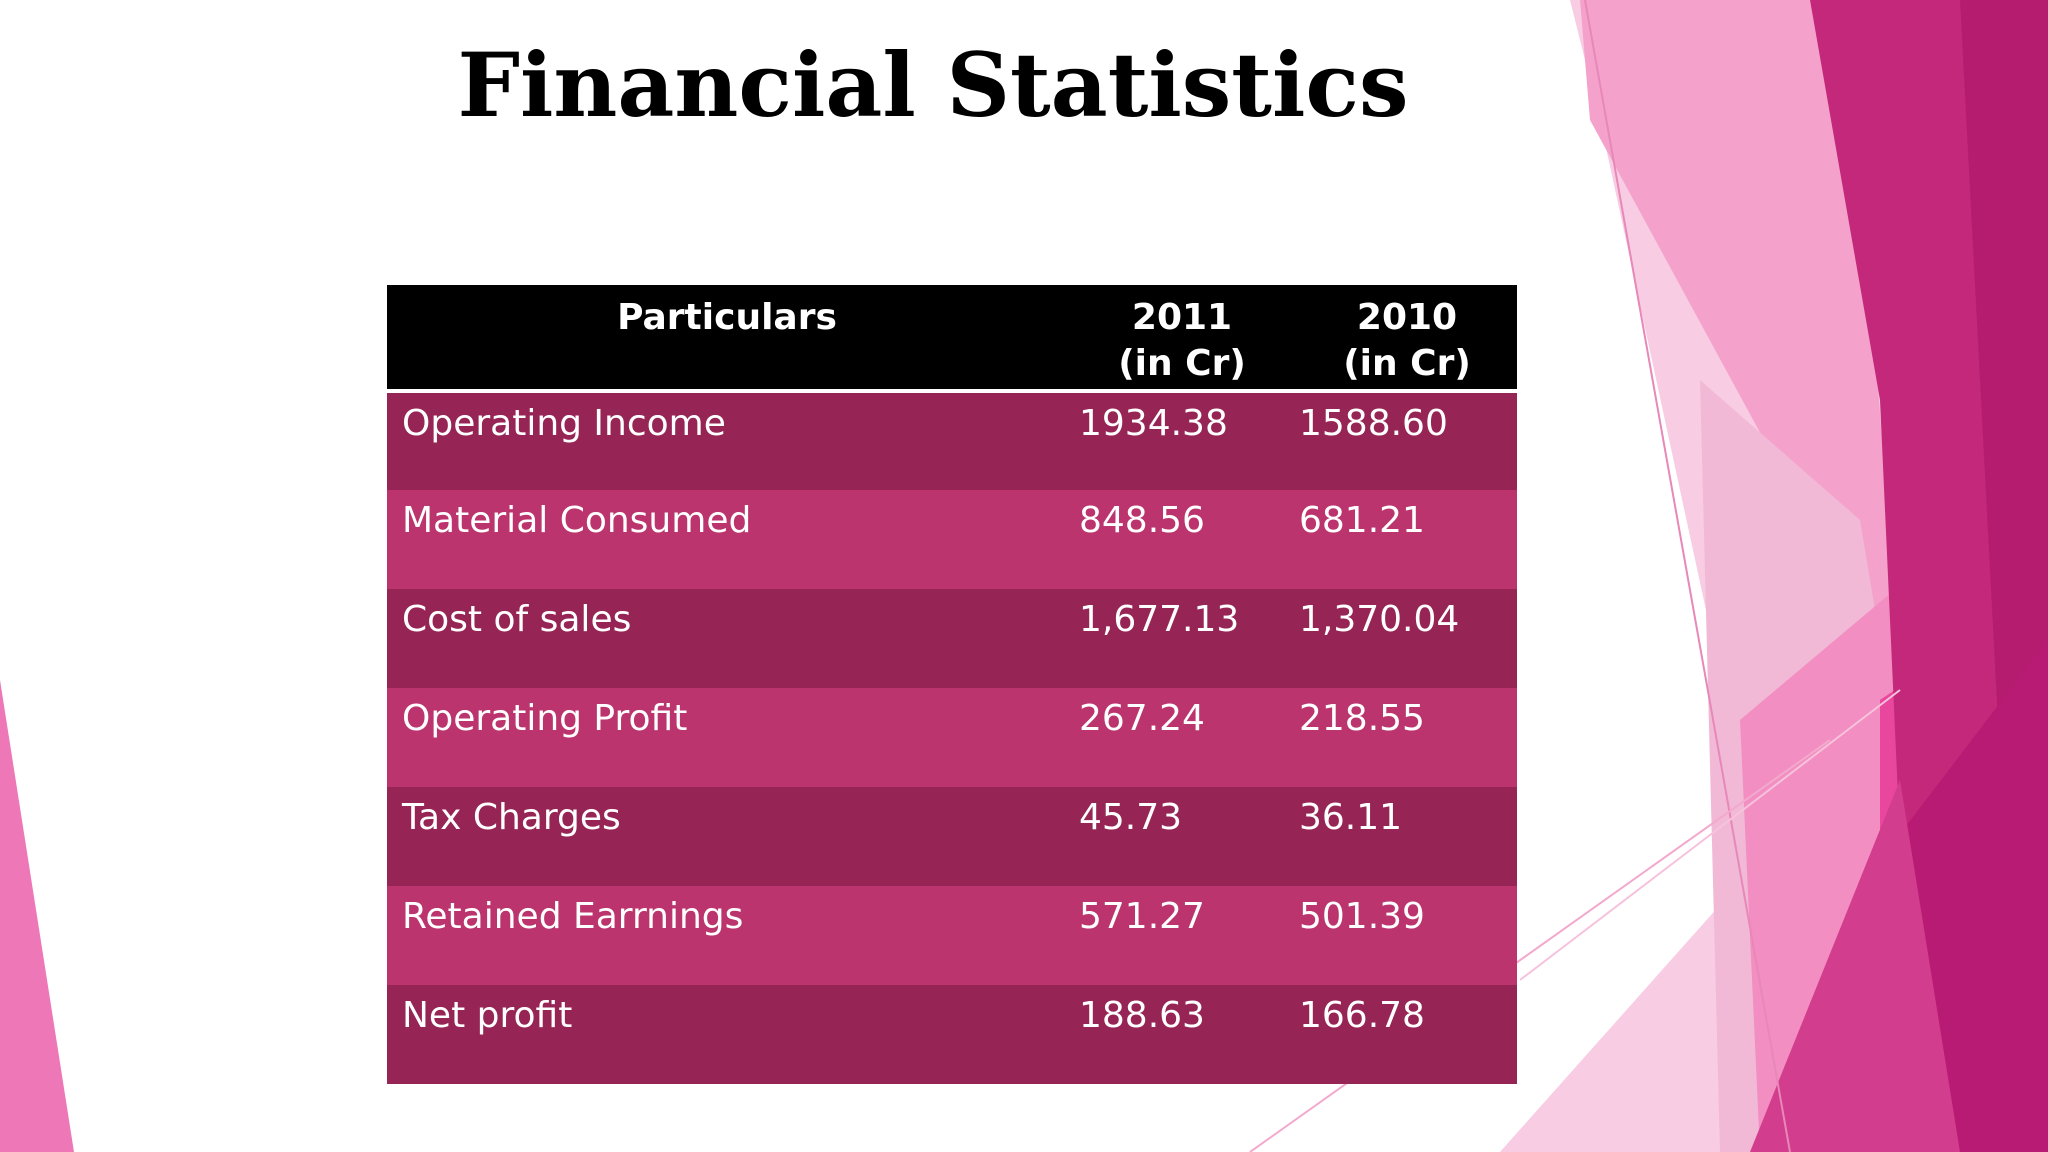  What do you see at coordinates (545, 718) in the screenshot?
I see `row-label: Operating Profit` at bounding box center [545, 718].